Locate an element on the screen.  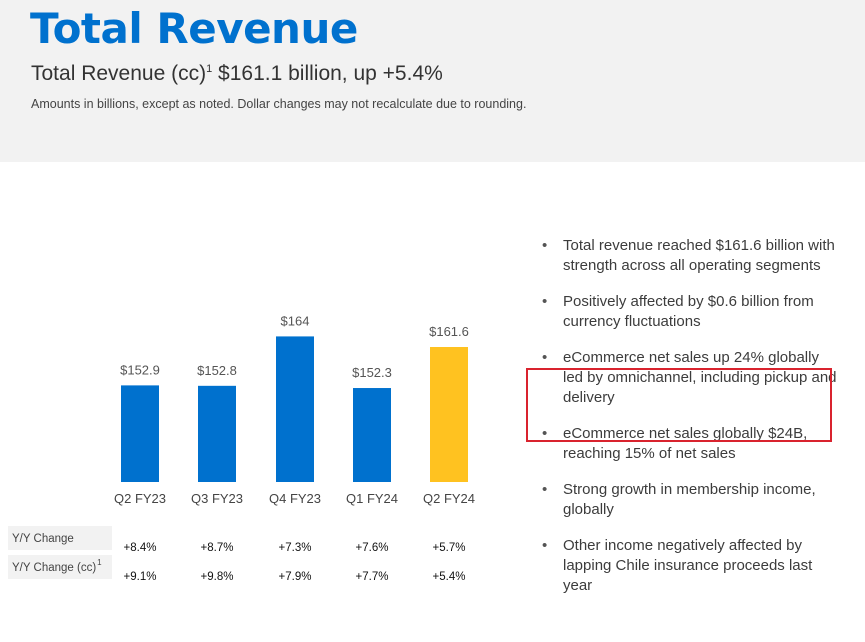
bar-q2-fy23 is located at coordinates (140, 433).